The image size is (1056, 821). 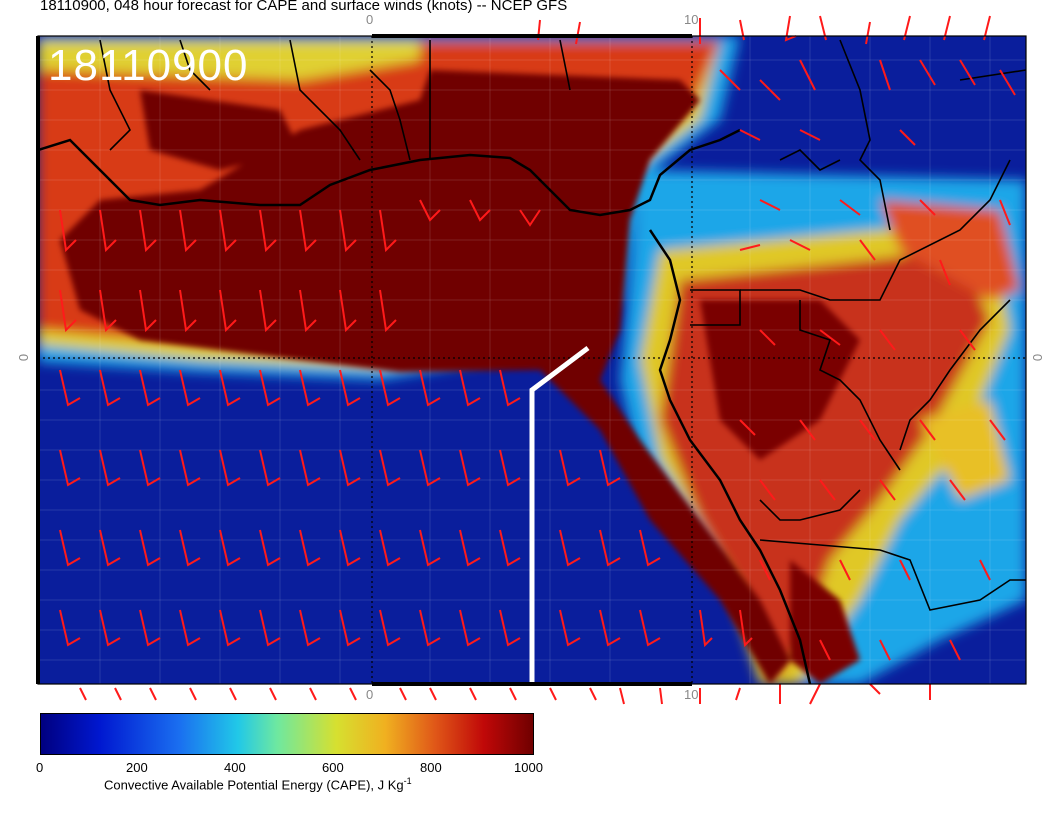 What do you see at coordinates (287, 734) in the screenshot?
I see `colorbar` at bounding box center [287, 734].